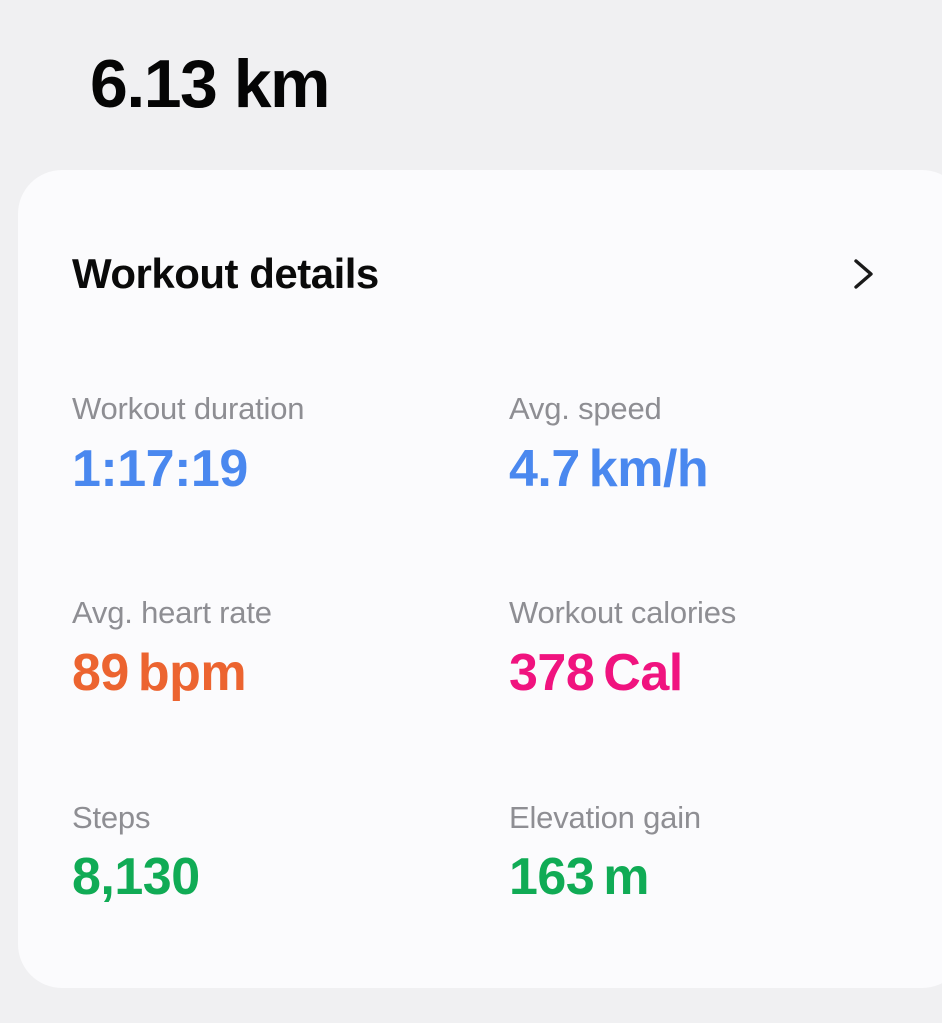 This screenshot has height=1023, width=942. What do you see at coordinates (290, 877) in the screenshot?
I see `stat-value: 8,130` at bounding box center [290, 877].